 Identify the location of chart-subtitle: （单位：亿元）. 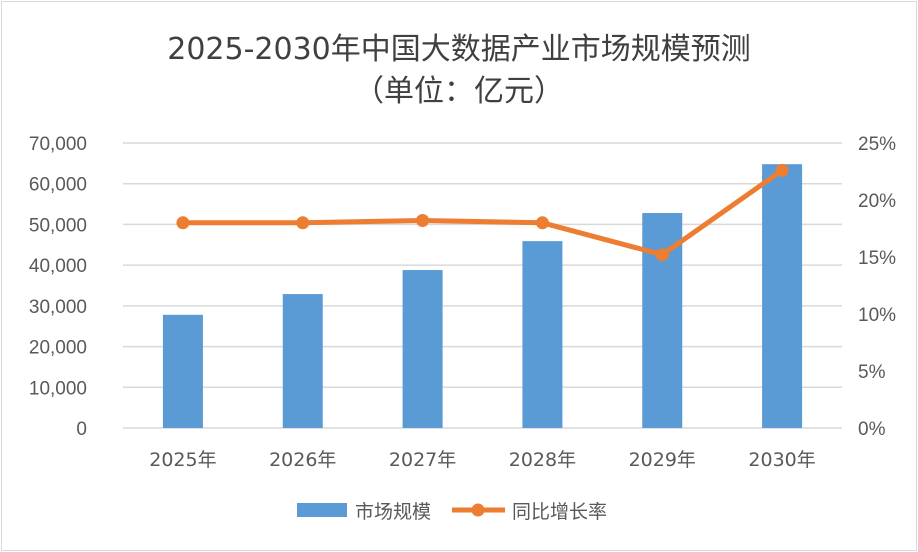
(459, 91).